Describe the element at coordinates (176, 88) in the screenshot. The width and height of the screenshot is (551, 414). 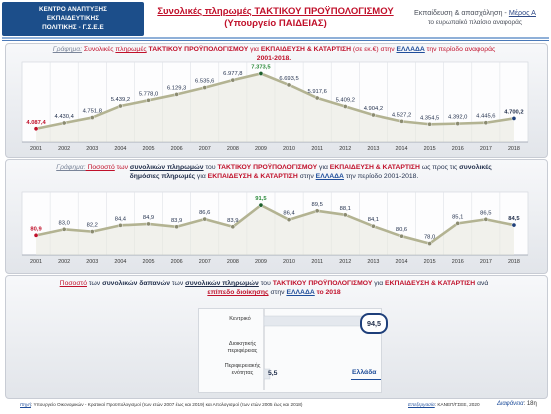
I see `data-label: 6.129,3` at that location.